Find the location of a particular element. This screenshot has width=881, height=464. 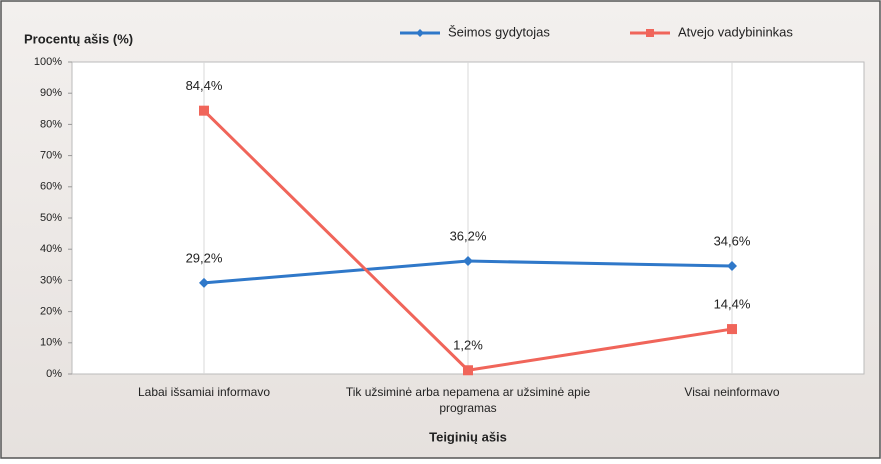

y-axis-title: Procentų ašis (%) is located at coordinates (78, 38).